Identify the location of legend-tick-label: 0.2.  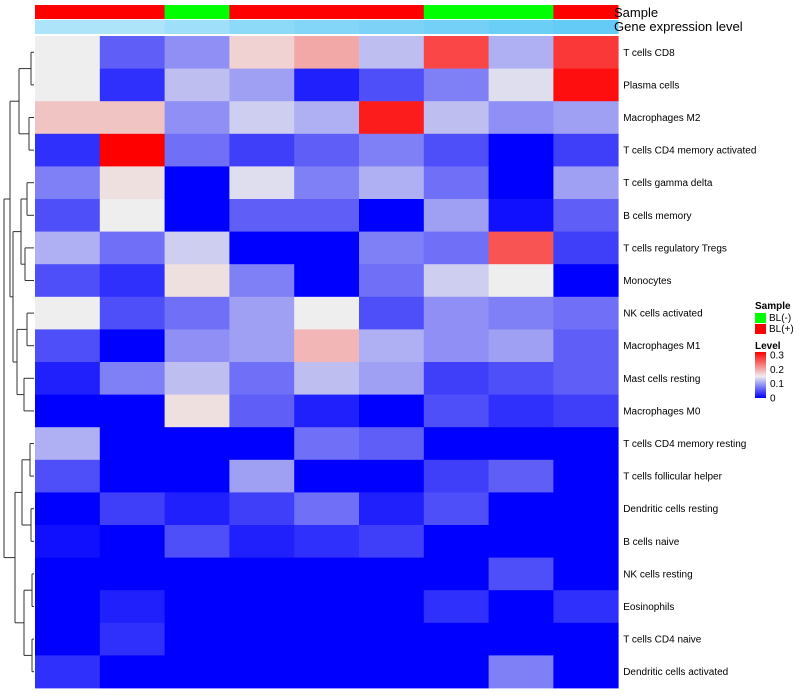
(777, 370).